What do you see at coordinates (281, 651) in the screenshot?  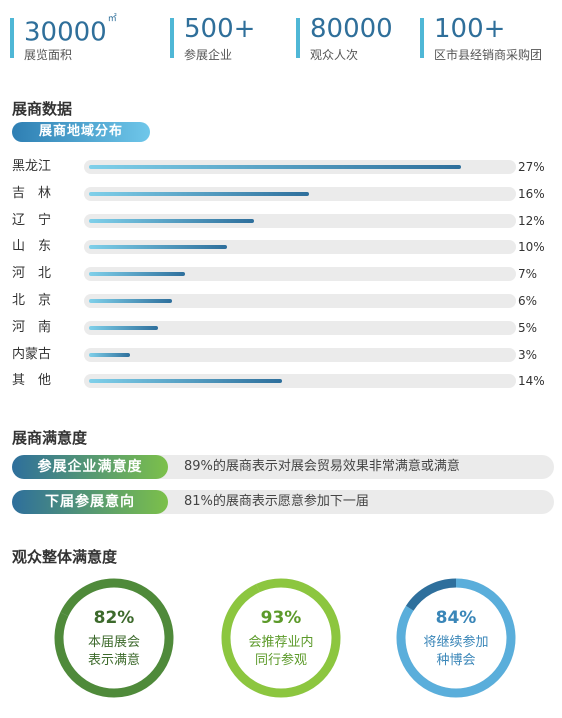 I see `ring-caption: 会推荐业内 同行参观` at bounding box center [281, 651].